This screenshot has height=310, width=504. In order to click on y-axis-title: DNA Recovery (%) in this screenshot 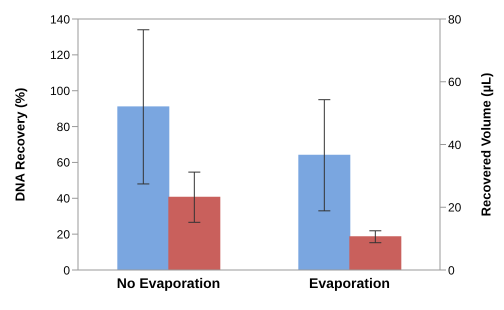, I will do `click(20, 145)`.